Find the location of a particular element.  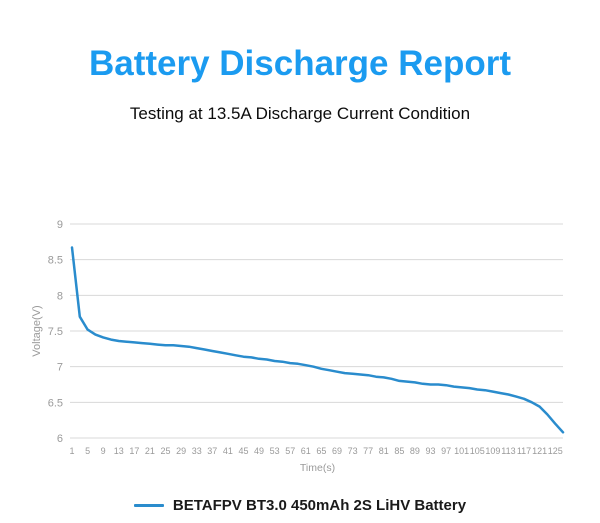

legend-line-marker is located at coordinates (148, 505).